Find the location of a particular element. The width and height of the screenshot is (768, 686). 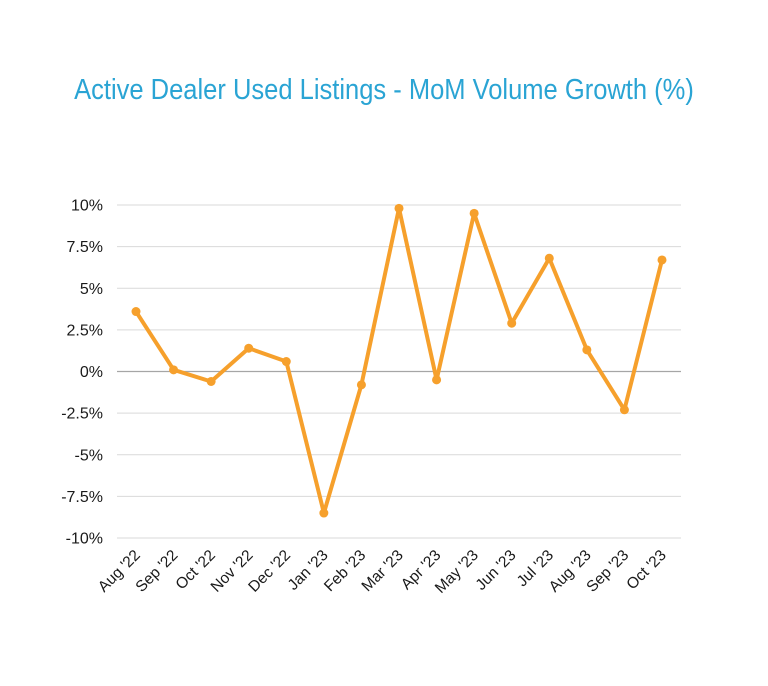

y-tick-label: 0% is located at coordinates (91, 372).